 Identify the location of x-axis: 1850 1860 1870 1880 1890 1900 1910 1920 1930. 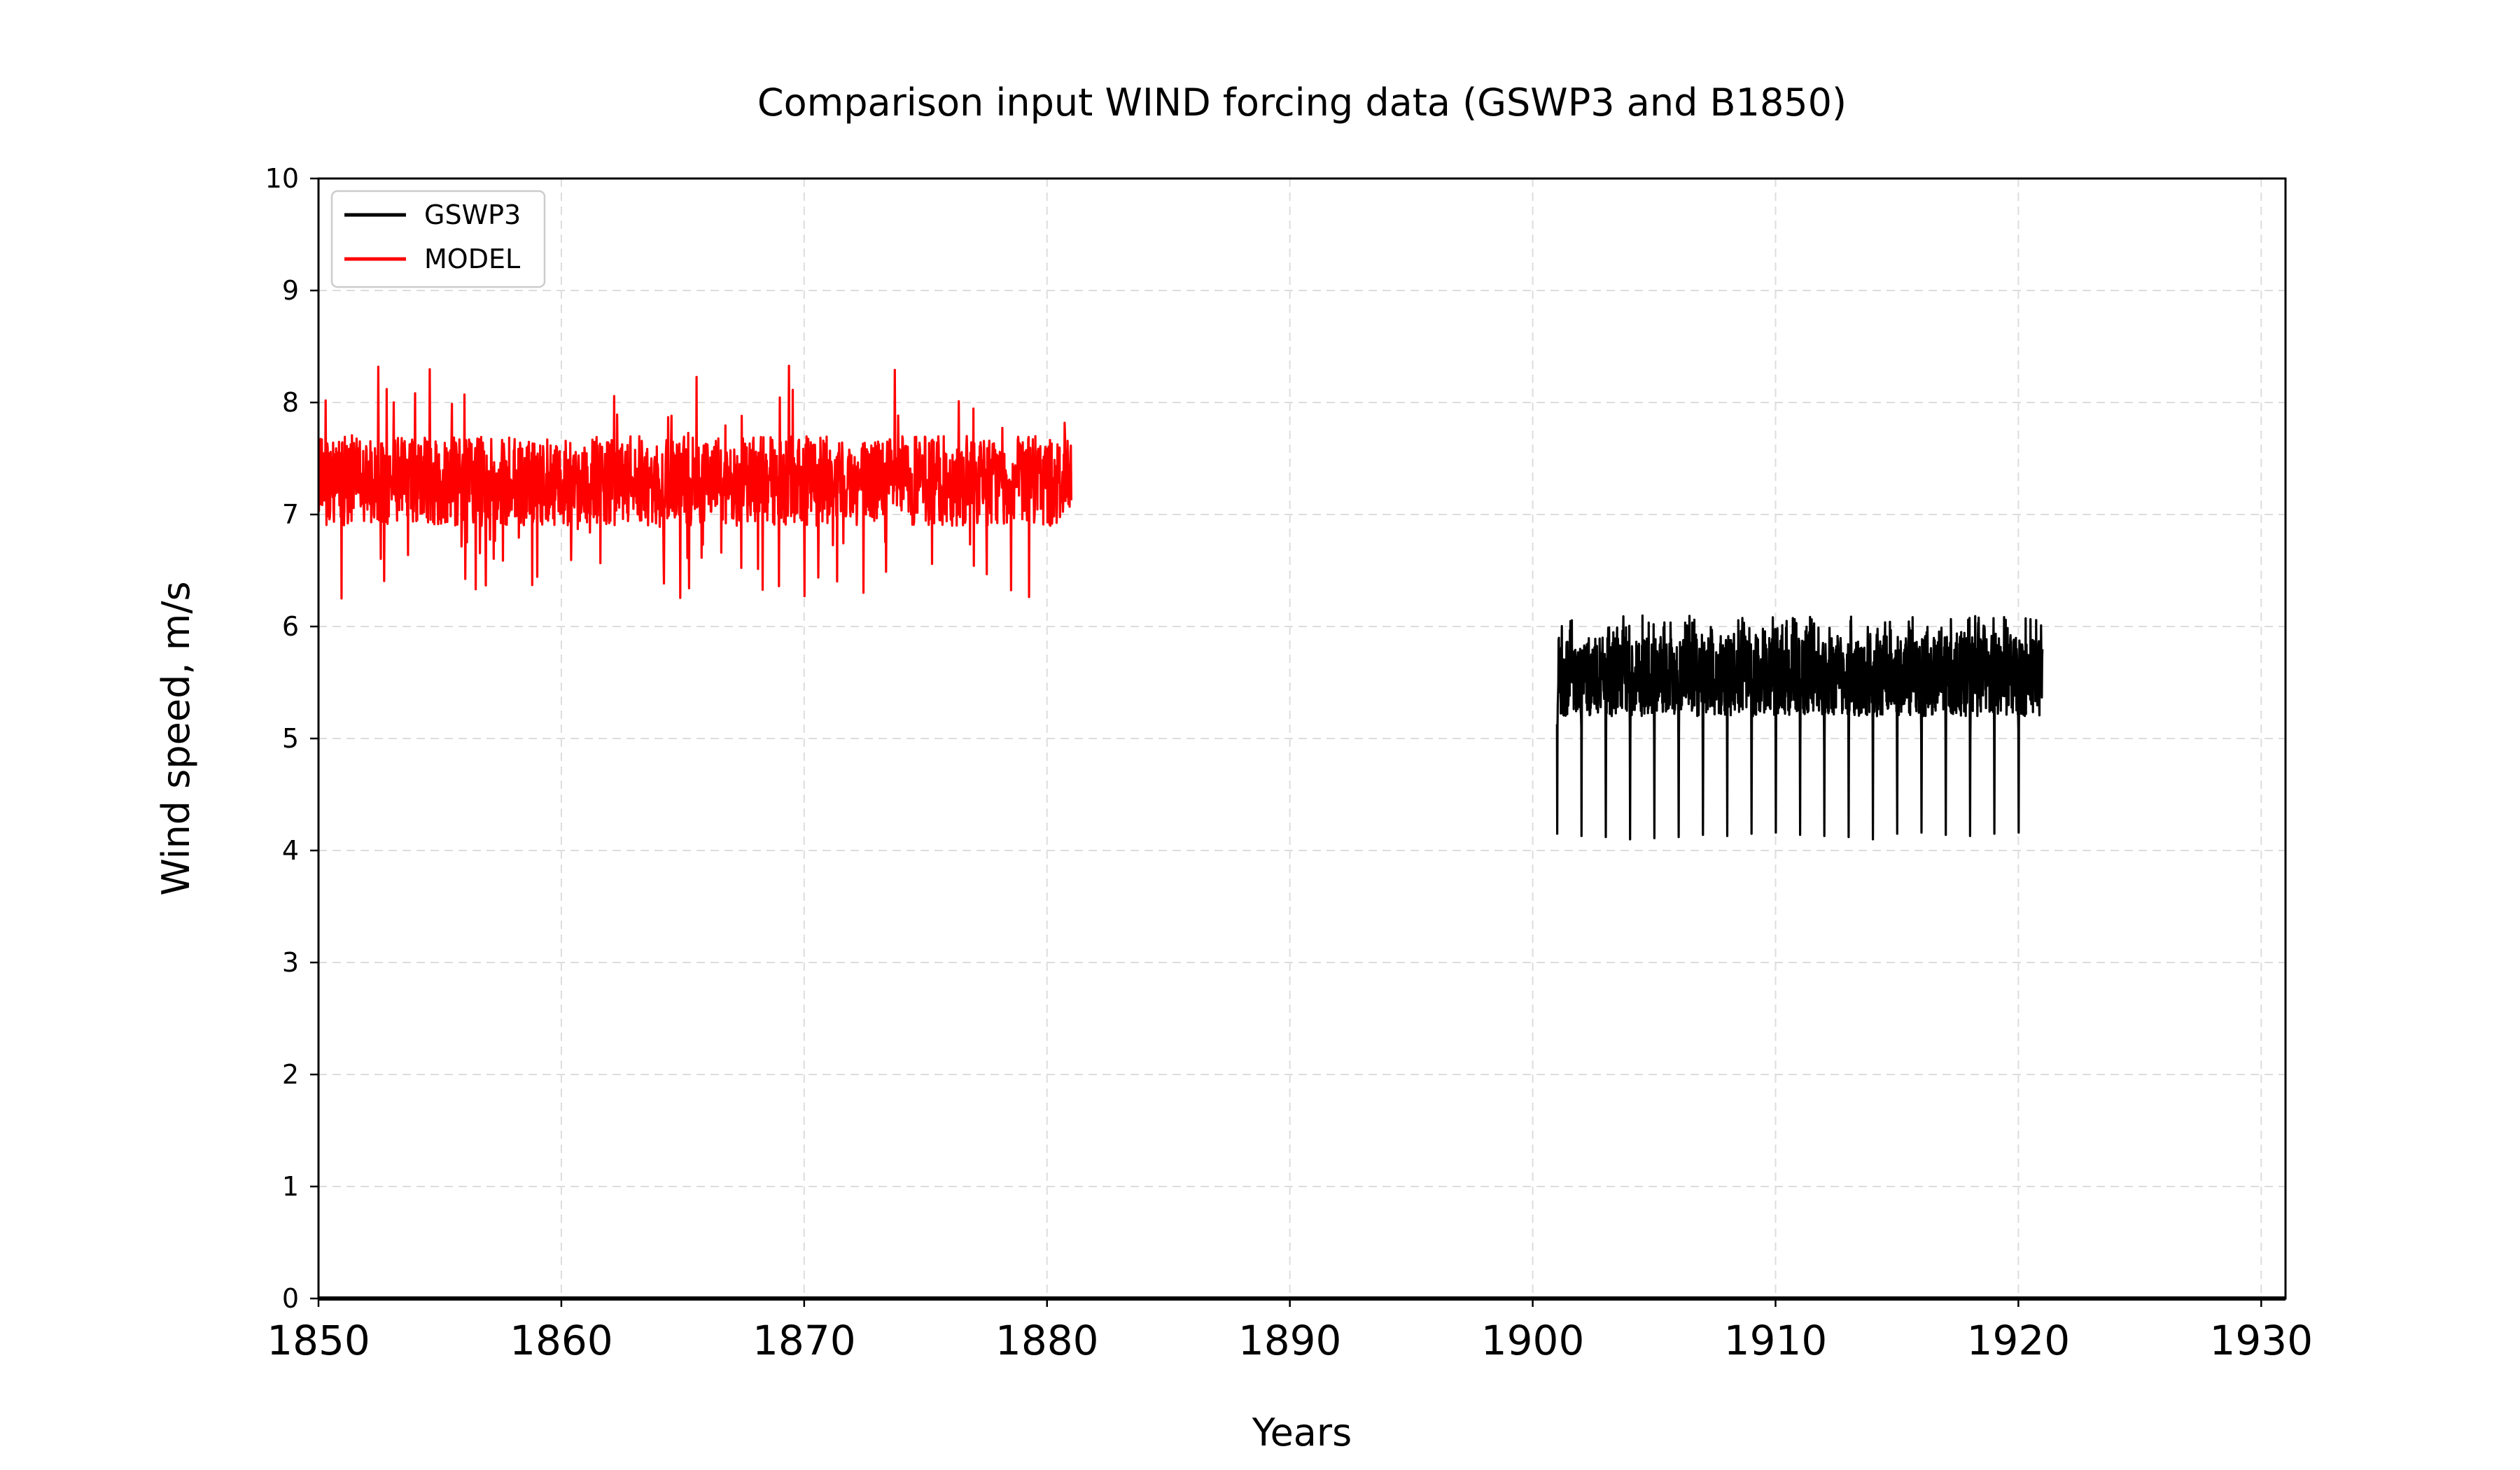
(1290, 1331).